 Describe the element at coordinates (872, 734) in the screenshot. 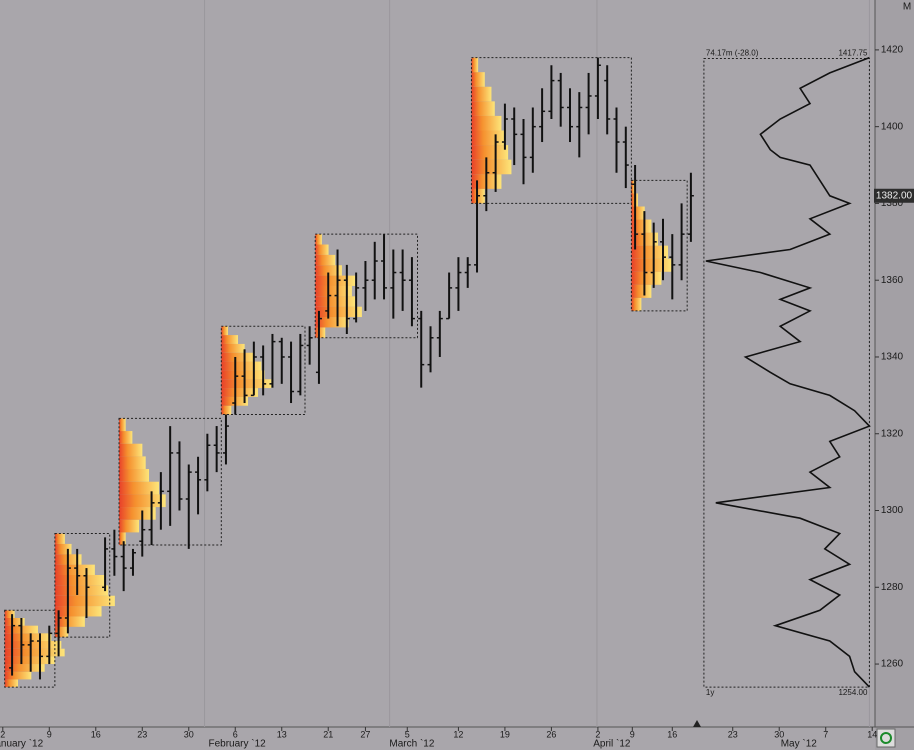

I see `x-tick-label: 14` at that location.